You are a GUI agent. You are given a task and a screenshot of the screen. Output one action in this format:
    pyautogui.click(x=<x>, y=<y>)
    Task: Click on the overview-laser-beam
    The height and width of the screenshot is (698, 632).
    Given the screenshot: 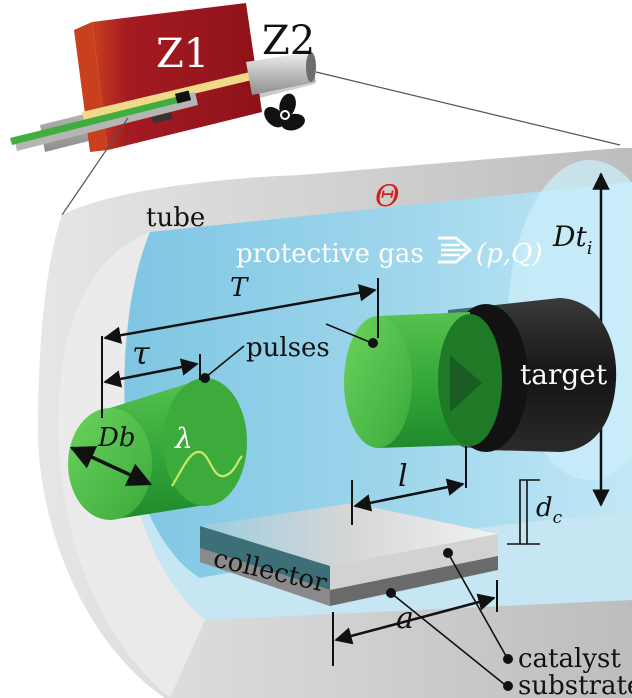 What is the action you would take?
    pyautogui.click(x=96, y=120)
    